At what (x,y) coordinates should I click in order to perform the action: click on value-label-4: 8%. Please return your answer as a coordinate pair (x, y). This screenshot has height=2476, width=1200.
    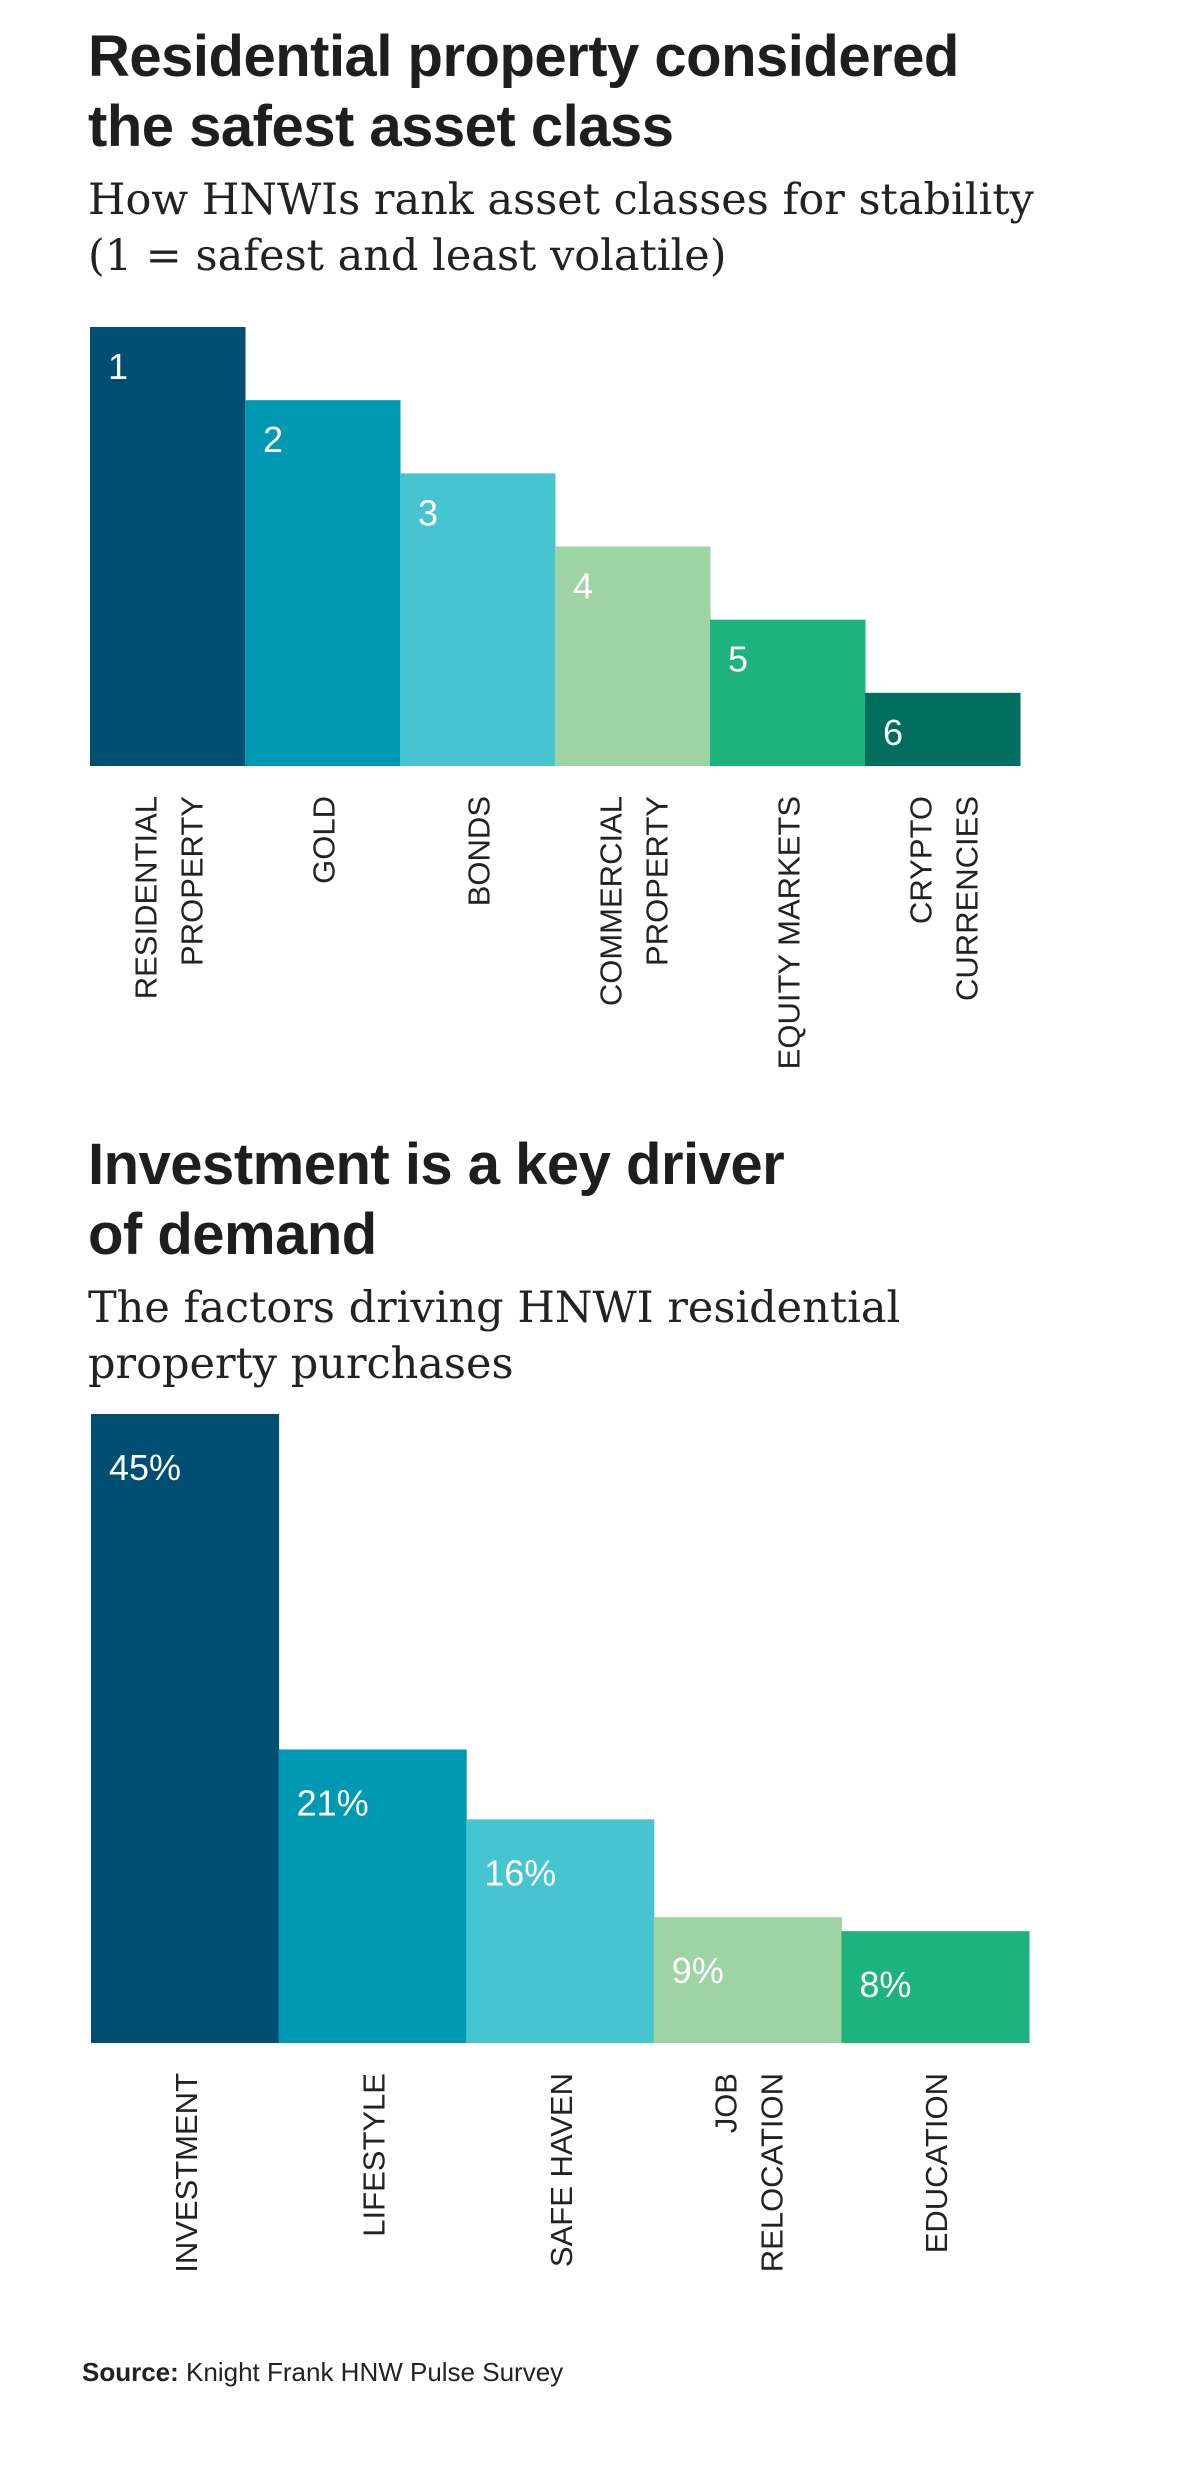
    Looking at the image, I should click on (885, 1984).